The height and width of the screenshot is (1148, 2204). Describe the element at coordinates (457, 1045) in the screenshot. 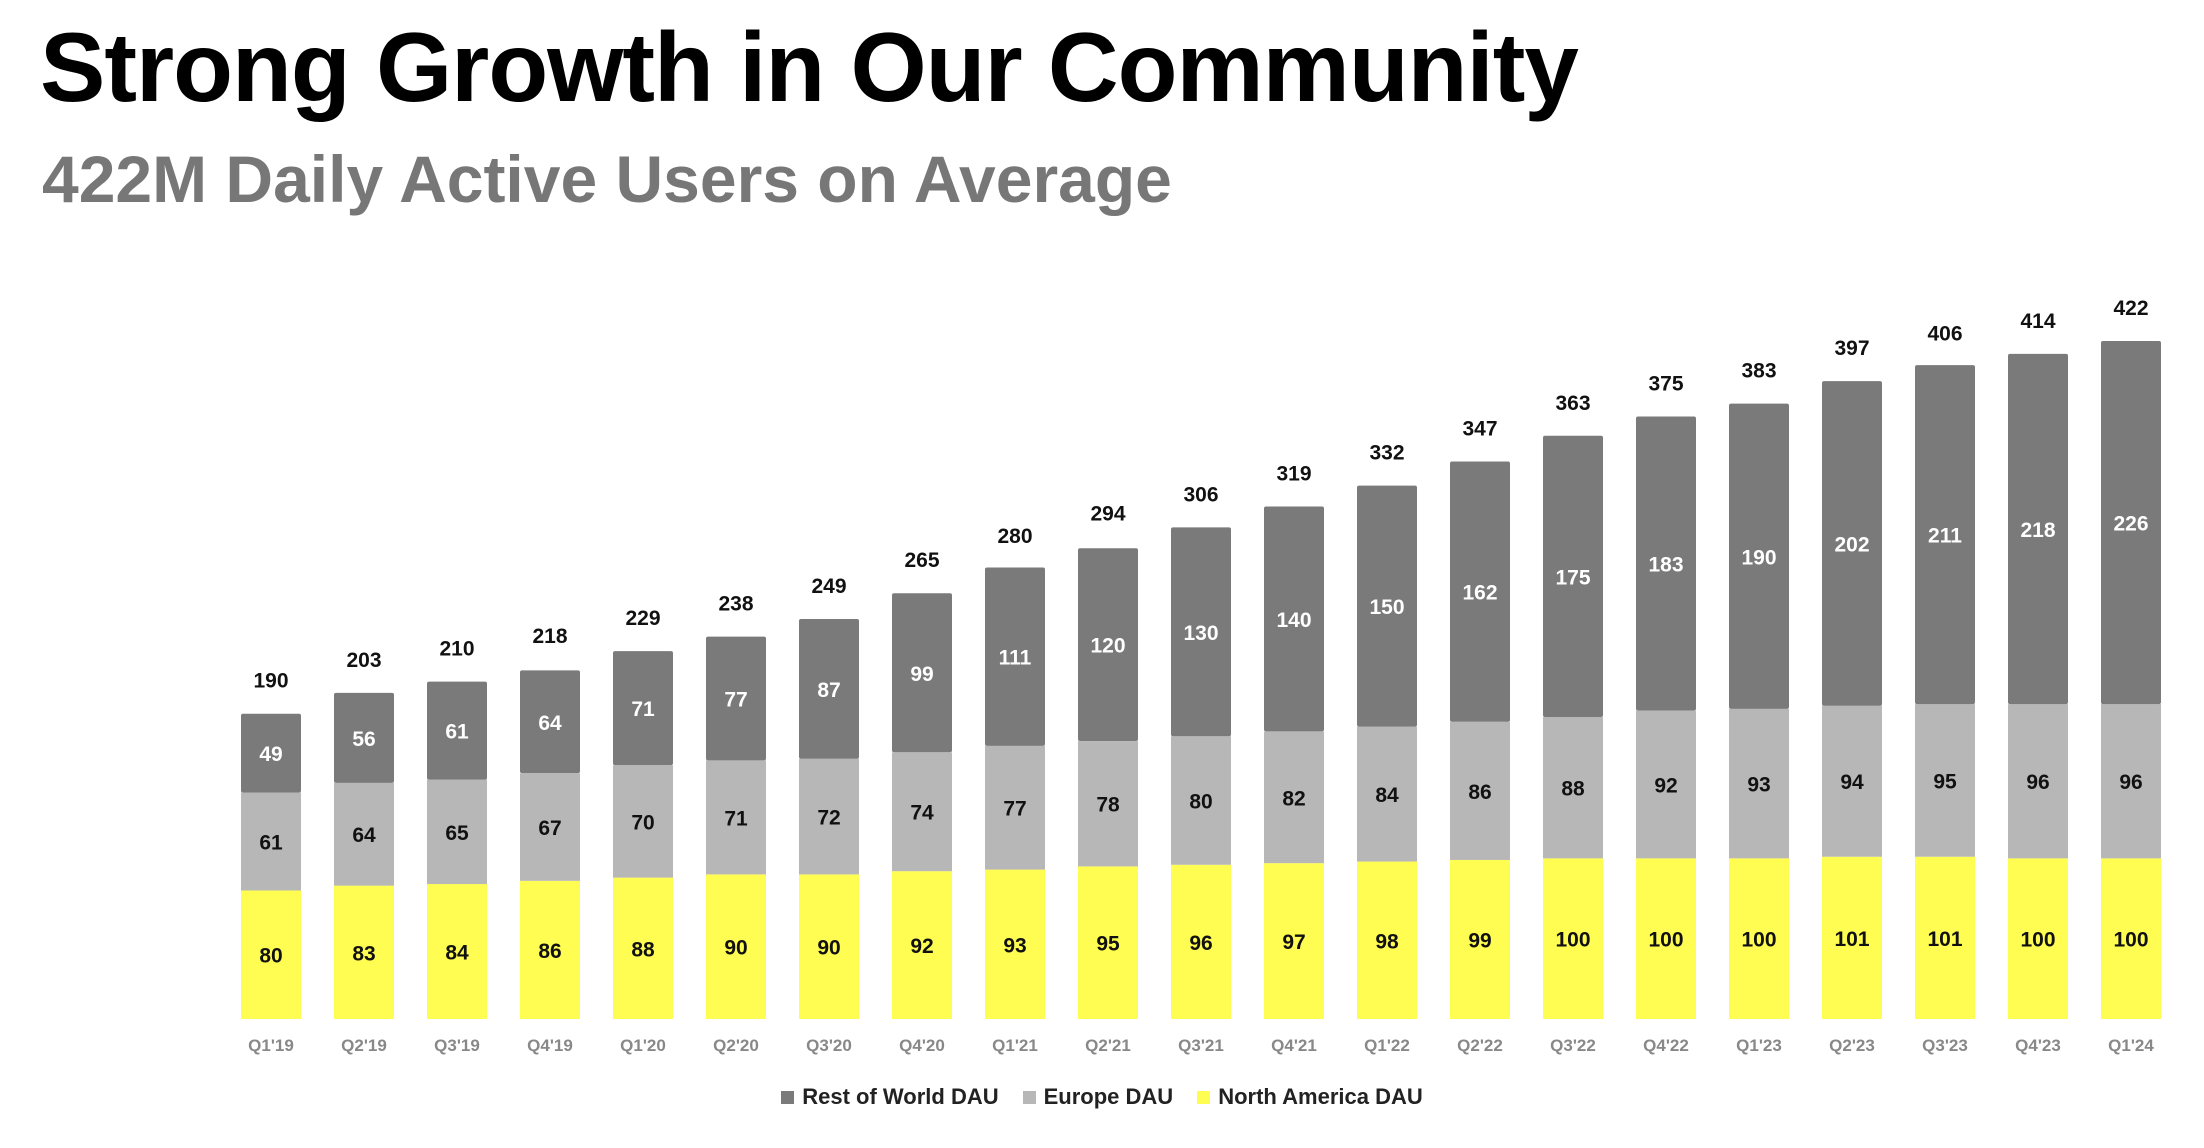

I see `x-tick-label: Q3'19` at that location.